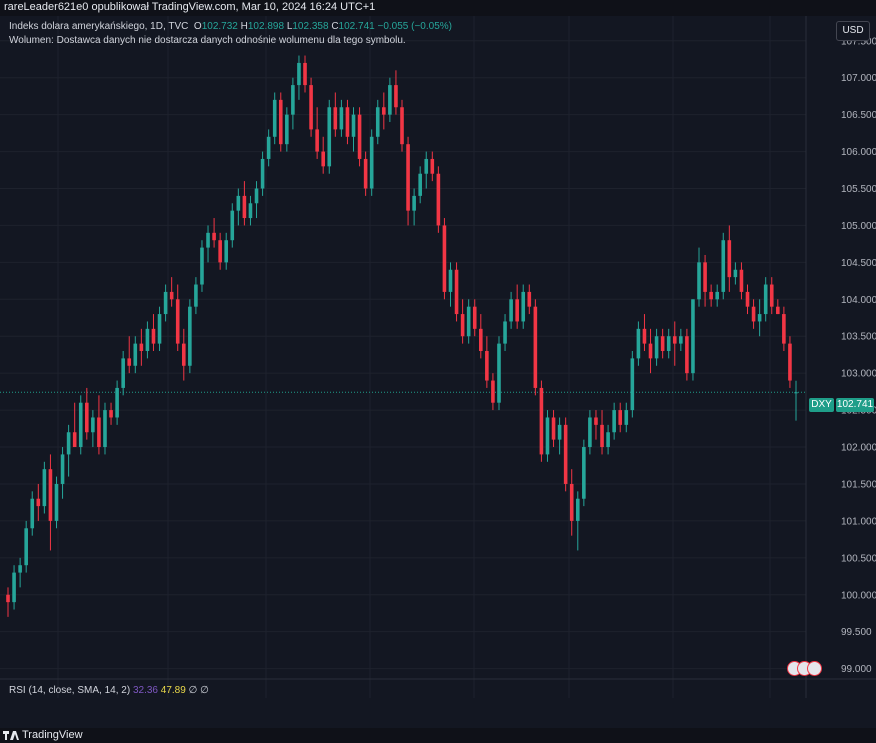 This screenshot has height=743, width=876. Describe the element at coordinates (821, 405) in the screenshot. I see `symbol-price-tag: DXY` at that location.